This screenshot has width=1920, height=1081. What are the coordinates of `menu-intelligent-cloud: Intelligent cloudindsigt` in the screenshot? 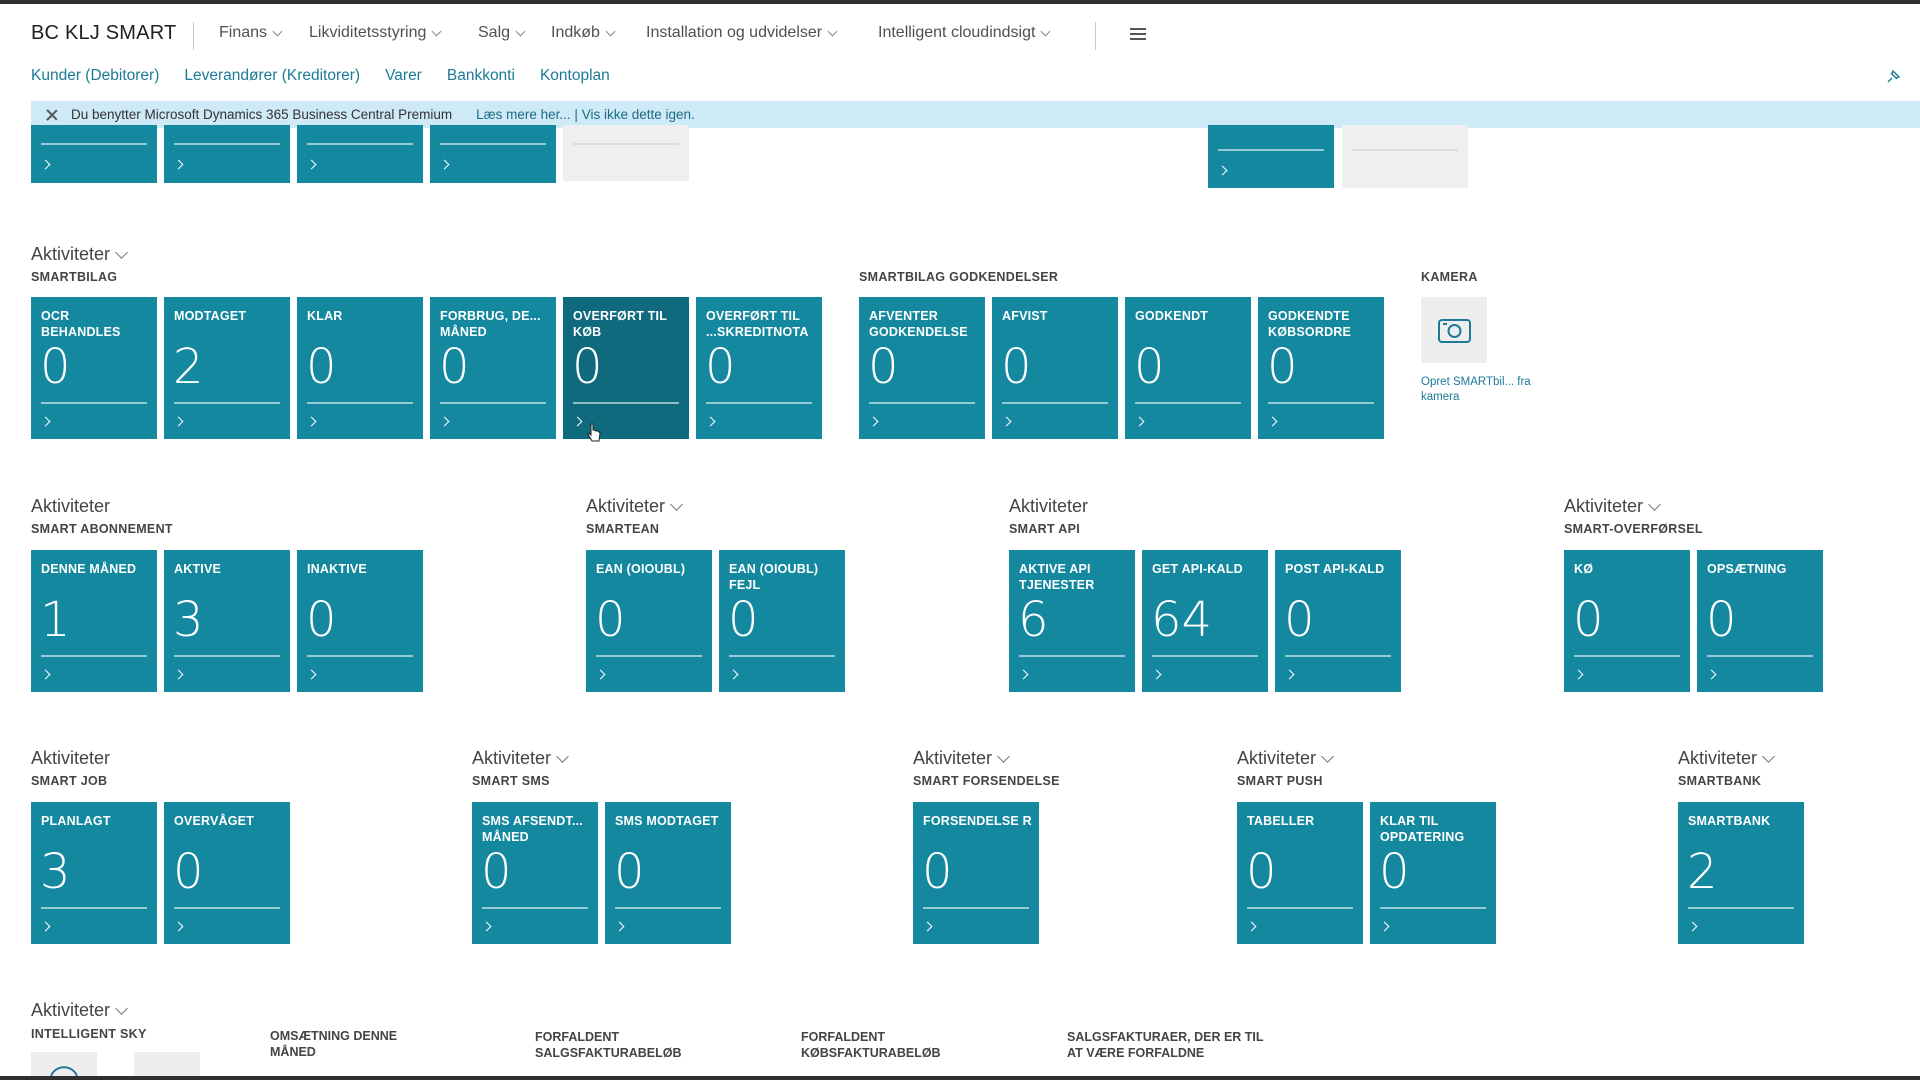 It's located at (964, 33).